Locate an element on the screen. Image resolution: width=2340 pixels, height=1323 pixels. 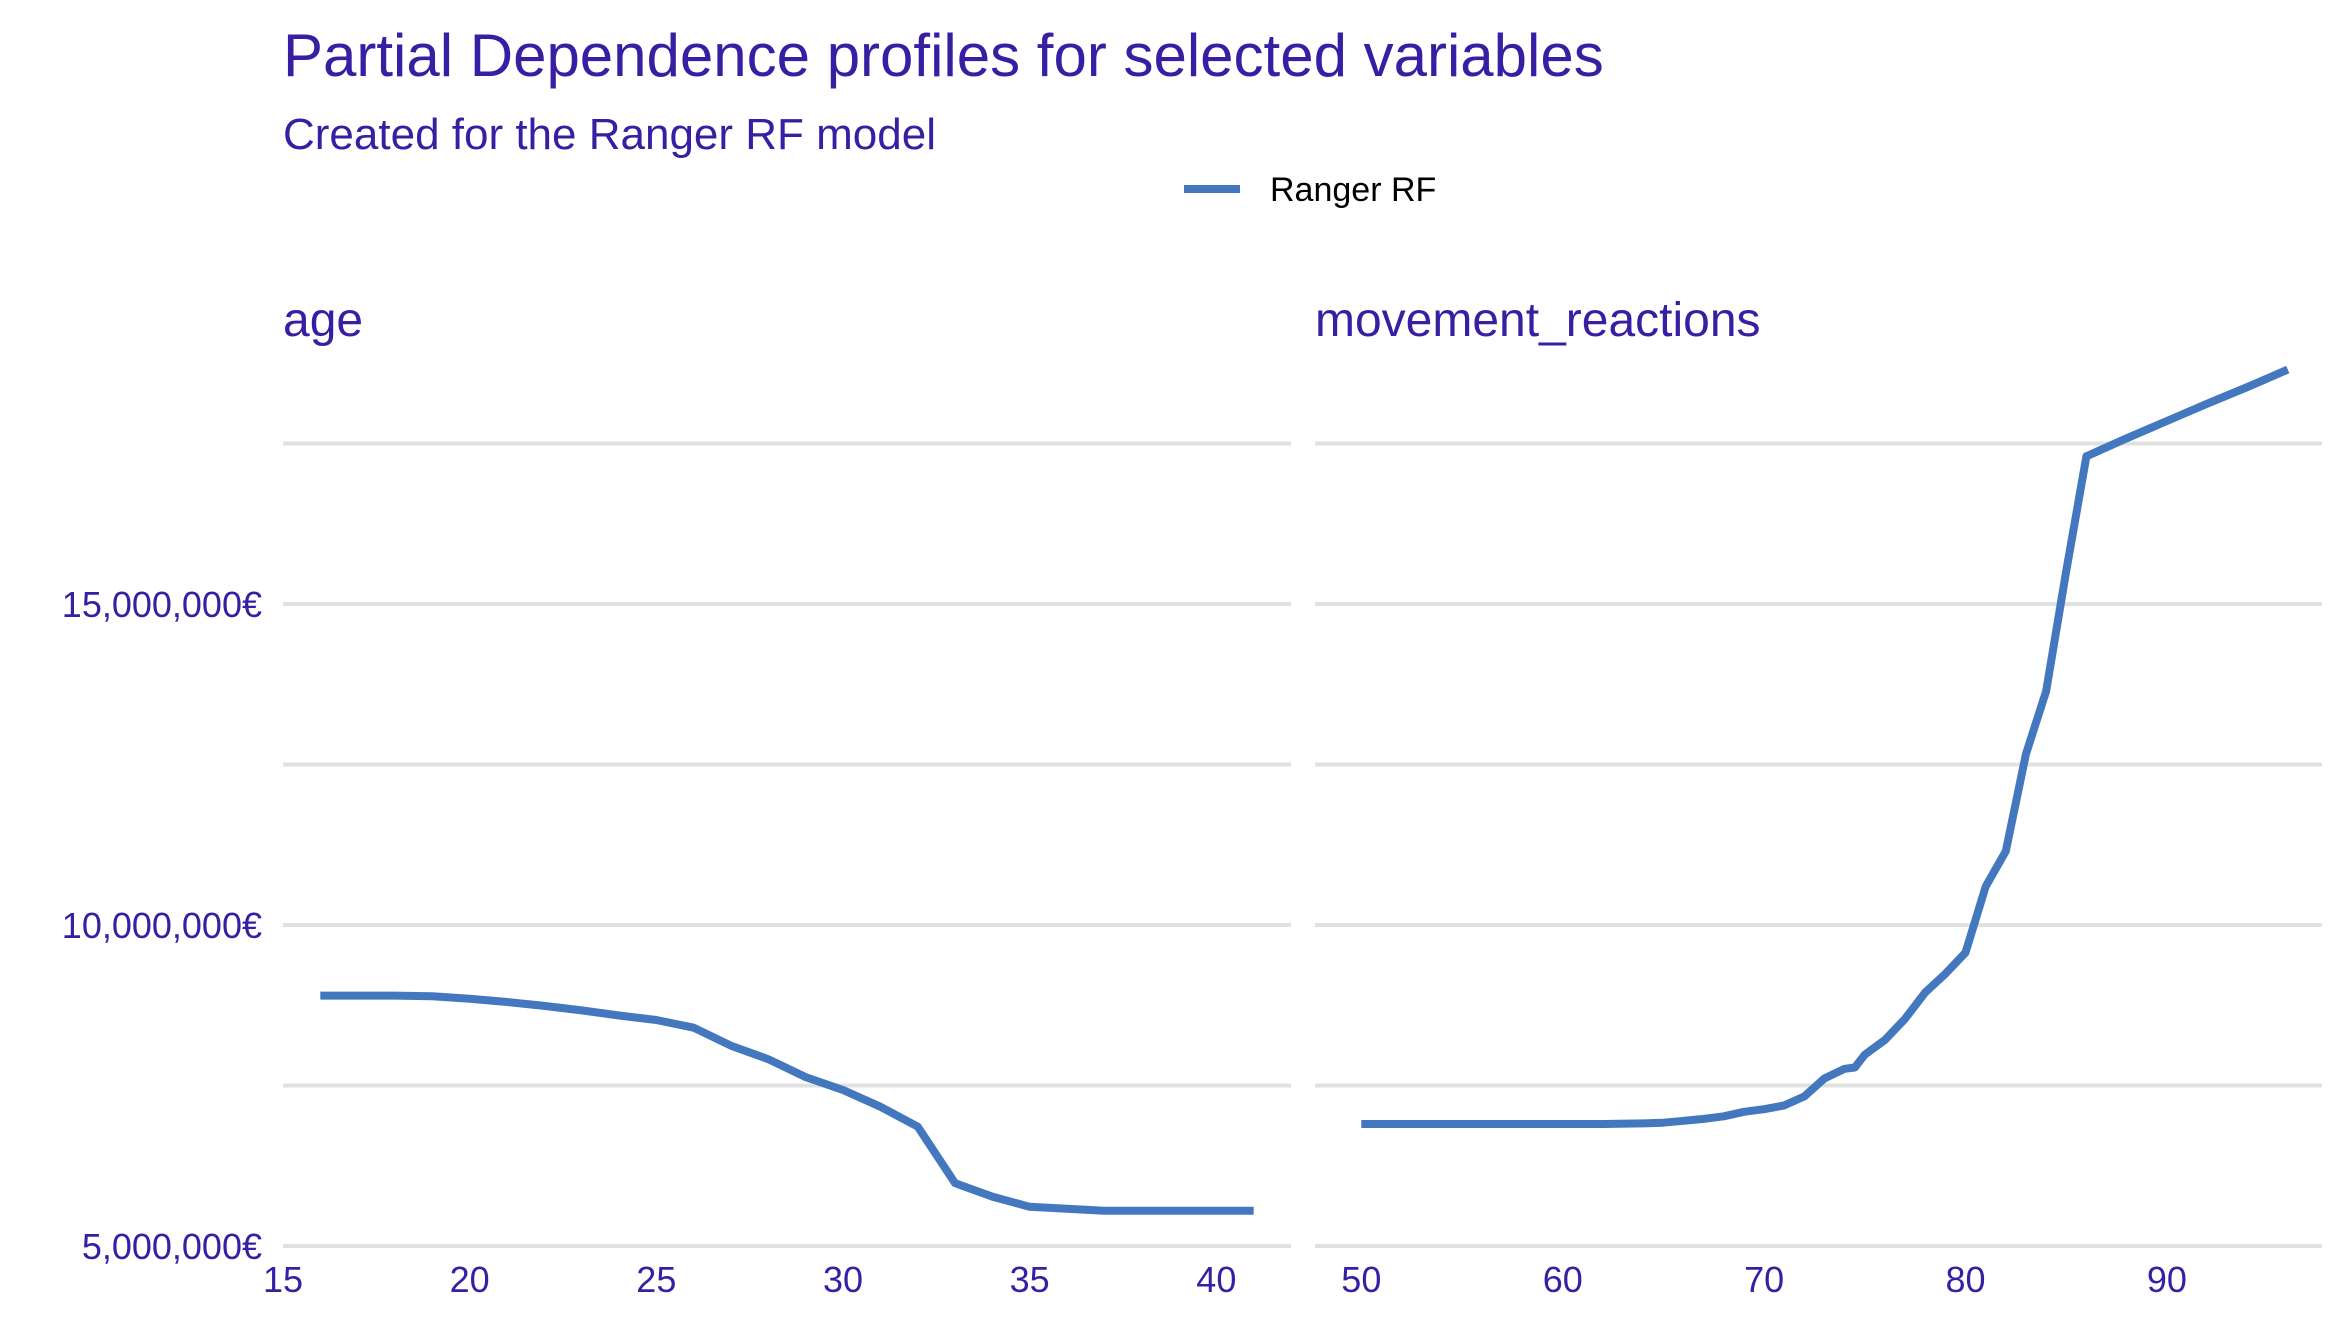
x-tick-label: 60 is located at coordinates (1563, 1279).